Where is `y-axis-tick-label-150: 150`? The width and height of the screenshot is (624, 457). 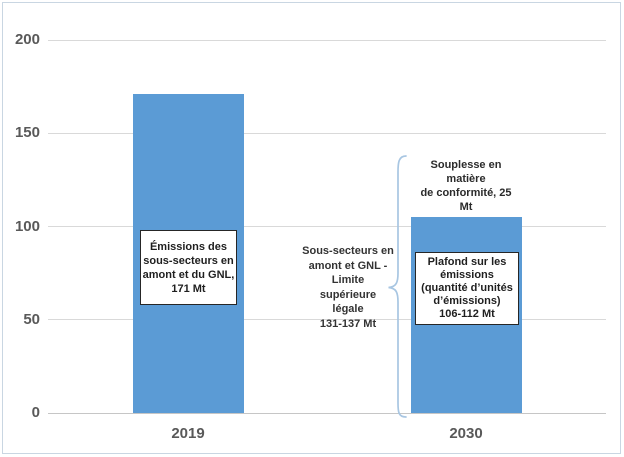
y-axis-tick-label-150: 150 is located at coordinates (27, 133).